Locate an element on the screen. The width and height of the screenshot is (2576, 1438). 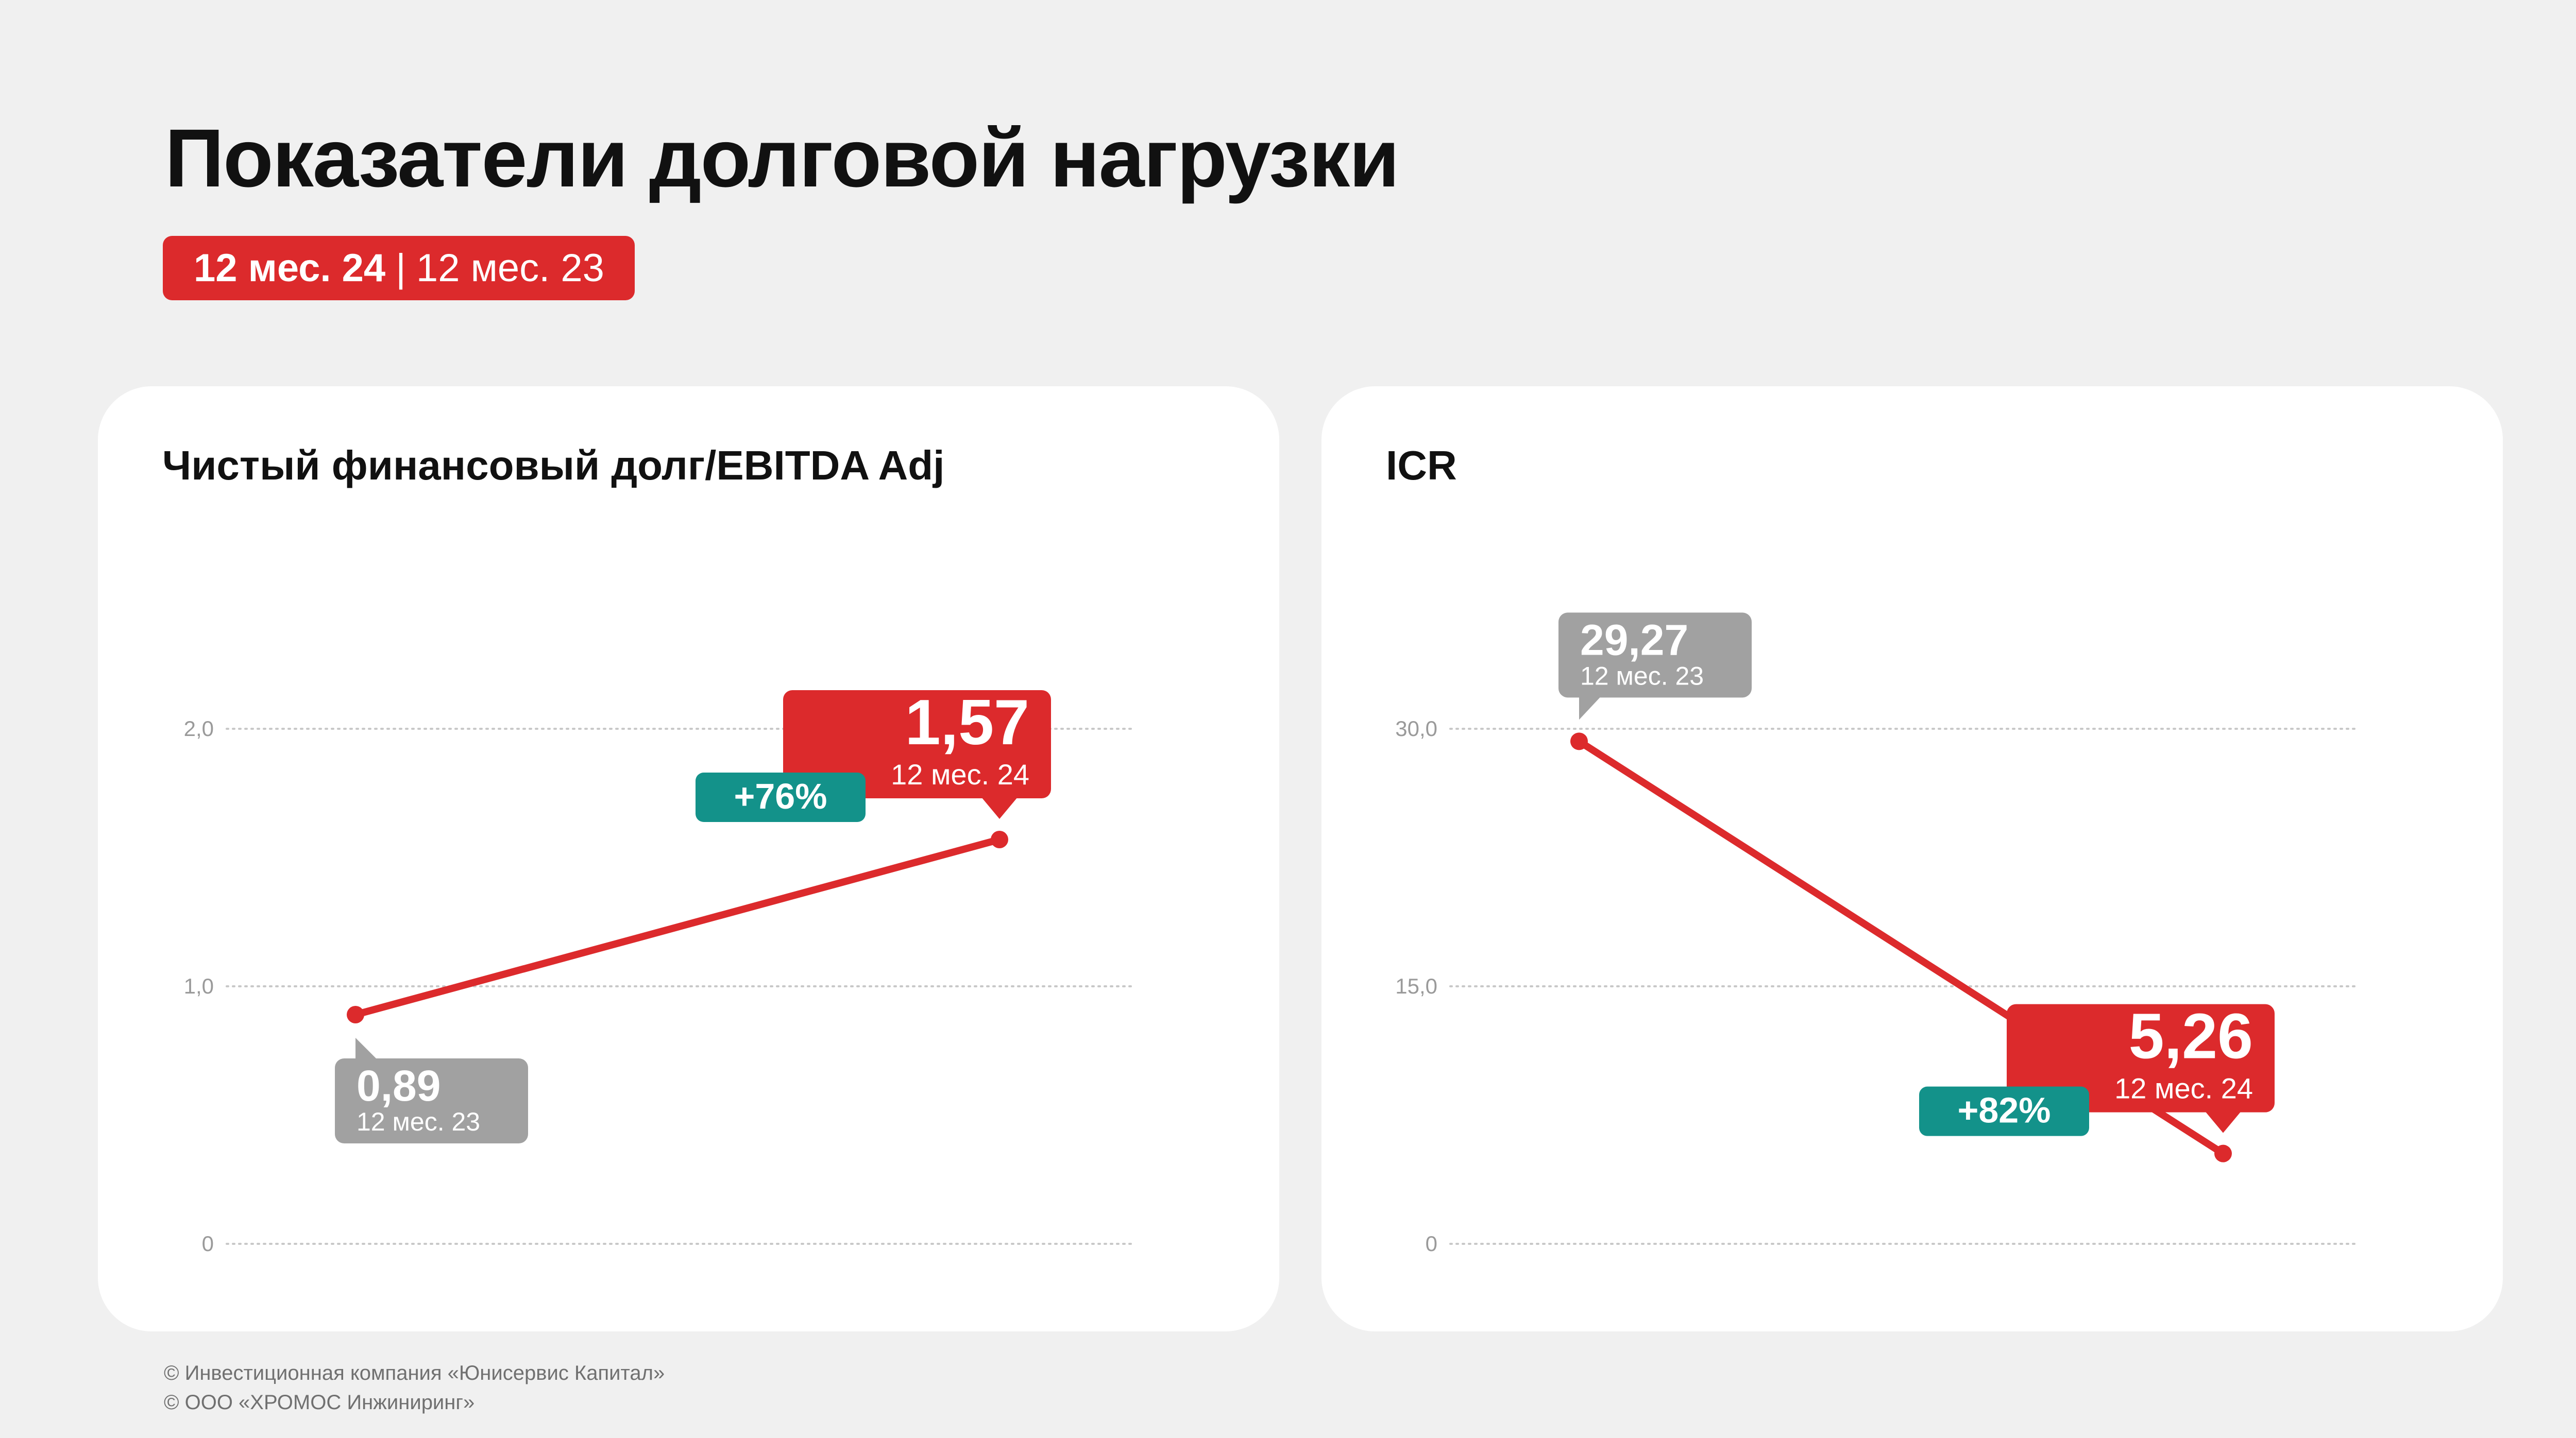
page-title: Показатели долговой нагрузки is located at coordinates (782, 158).